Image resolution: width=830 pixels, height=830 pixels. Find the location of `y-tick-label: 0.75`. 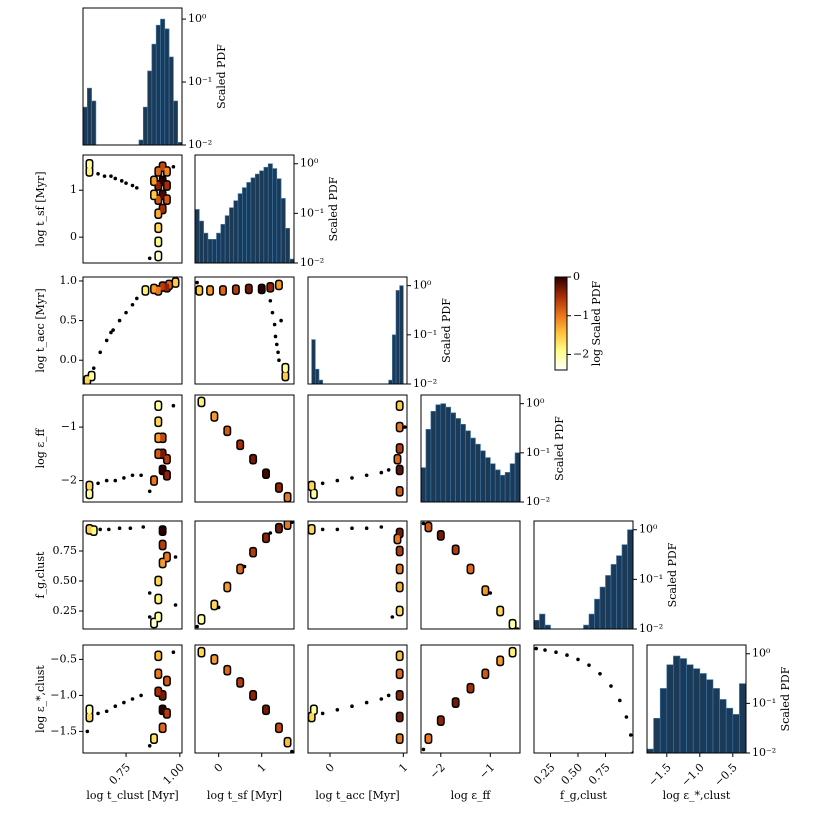

y-tick-label: 0.75 is located at coordinates (65, 550).